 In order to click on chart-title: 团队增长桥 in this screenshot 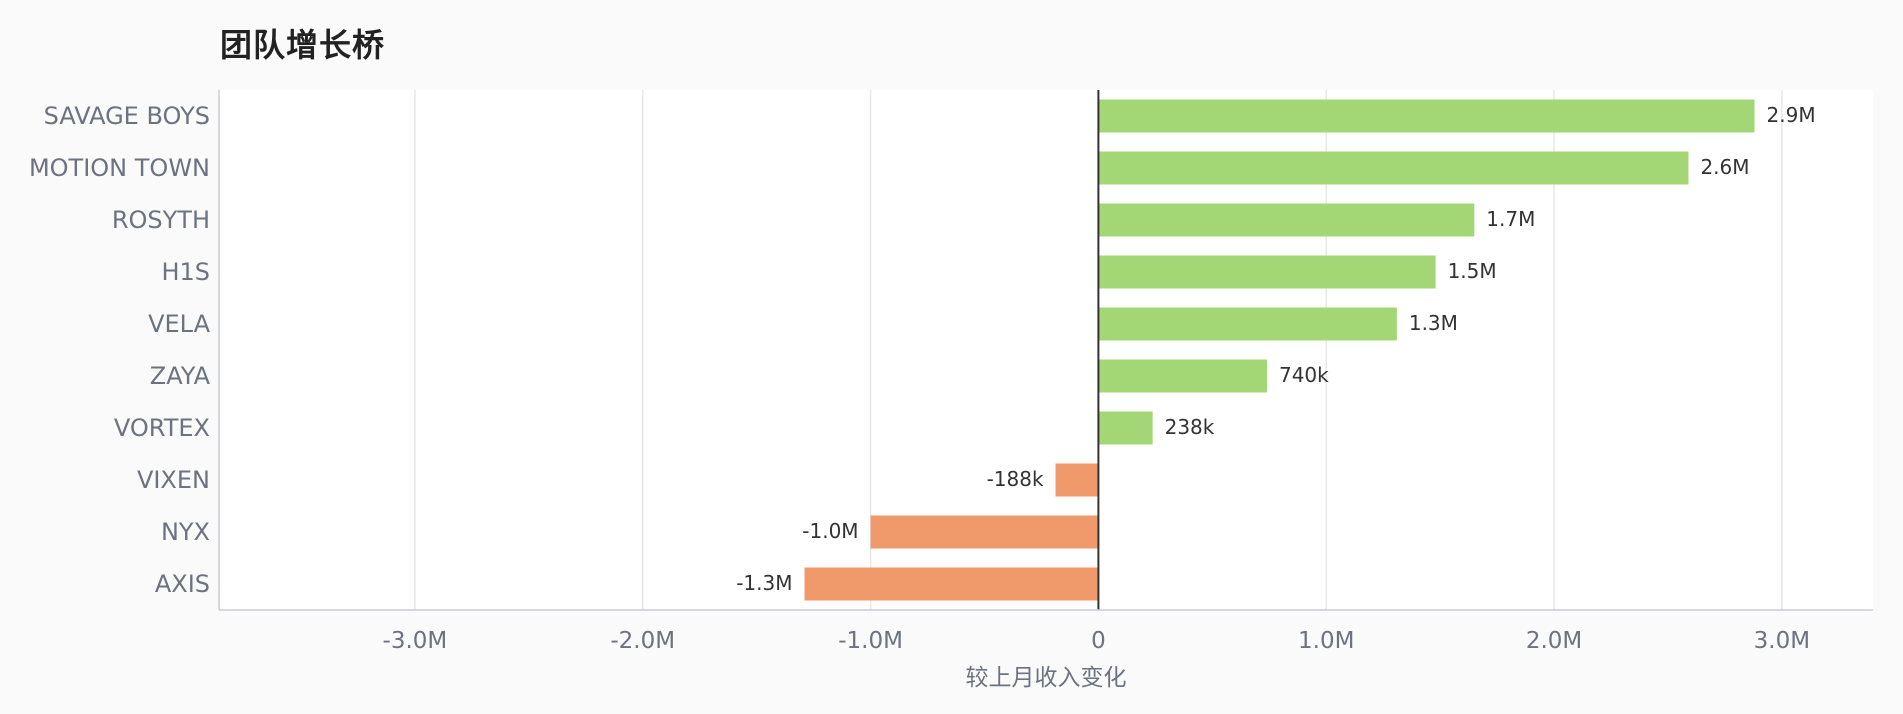, I will do `click(303, 45)`.